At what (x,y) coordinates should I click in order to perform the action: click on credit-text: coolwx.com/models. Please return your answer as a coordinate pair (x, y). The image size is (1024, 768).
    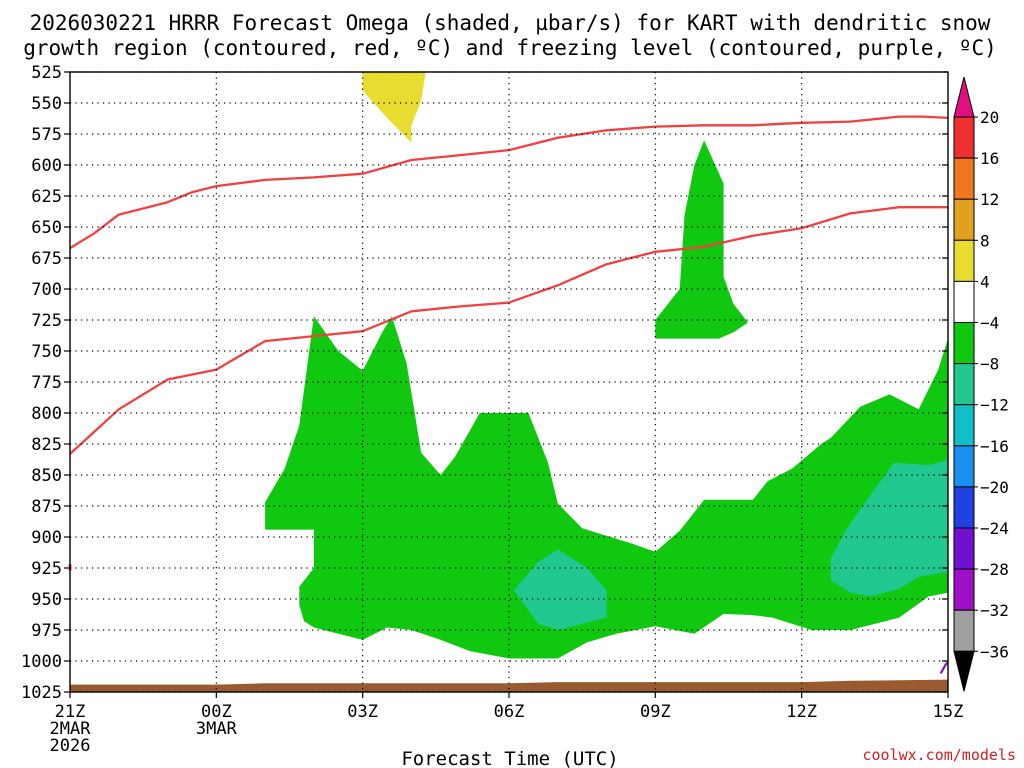
    Looking at the image, I should click on (939, 755).